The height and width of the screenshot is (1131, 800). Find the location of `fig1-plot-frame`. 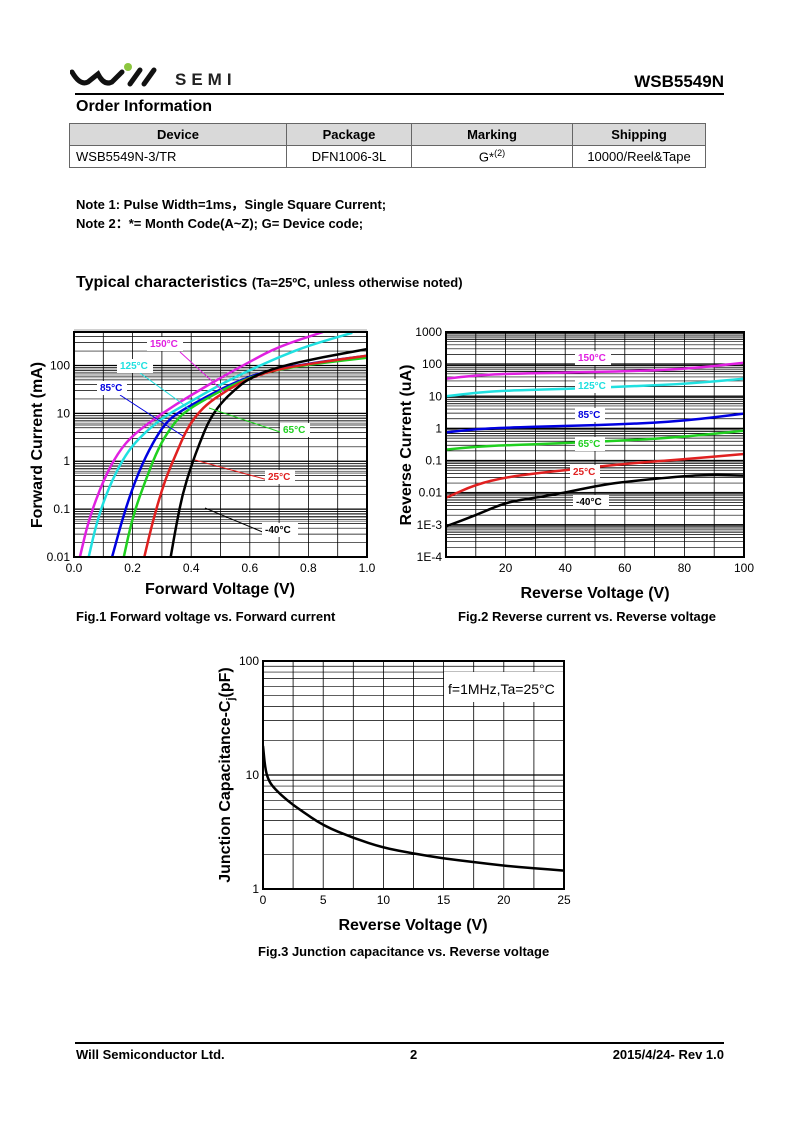

fig1-plot-frame is located at coordinates (220, 444).